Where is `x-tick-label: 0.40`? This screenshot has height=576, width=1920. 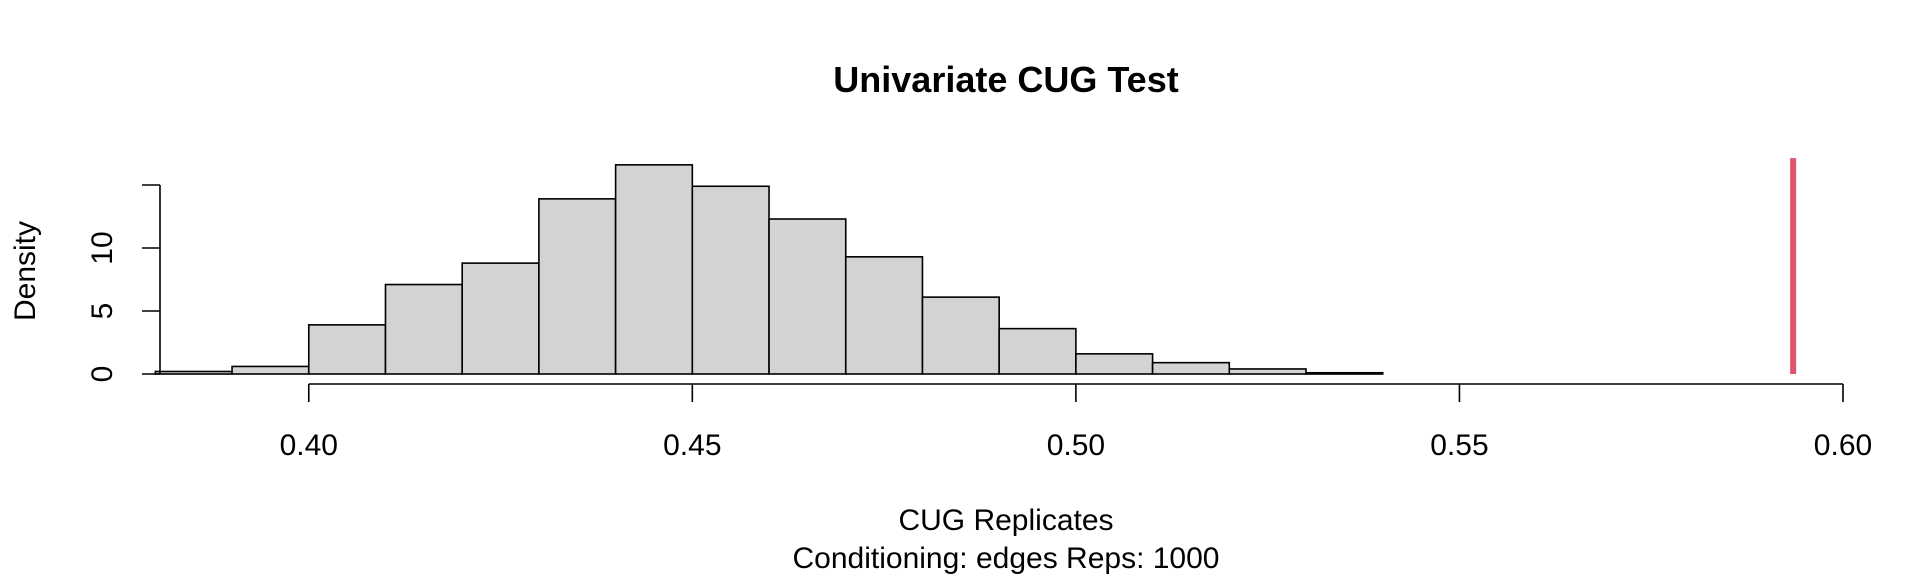 x-tick-label: 0.40 is located at coordinates (309, 445).